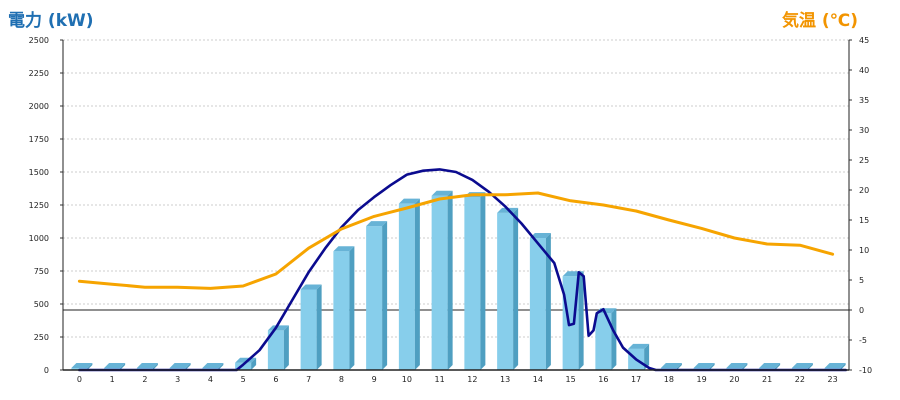 Image resolution: width=900 pixels, height=400 pixels. I want to click on right-tick-label: 35, so click(864, 100).